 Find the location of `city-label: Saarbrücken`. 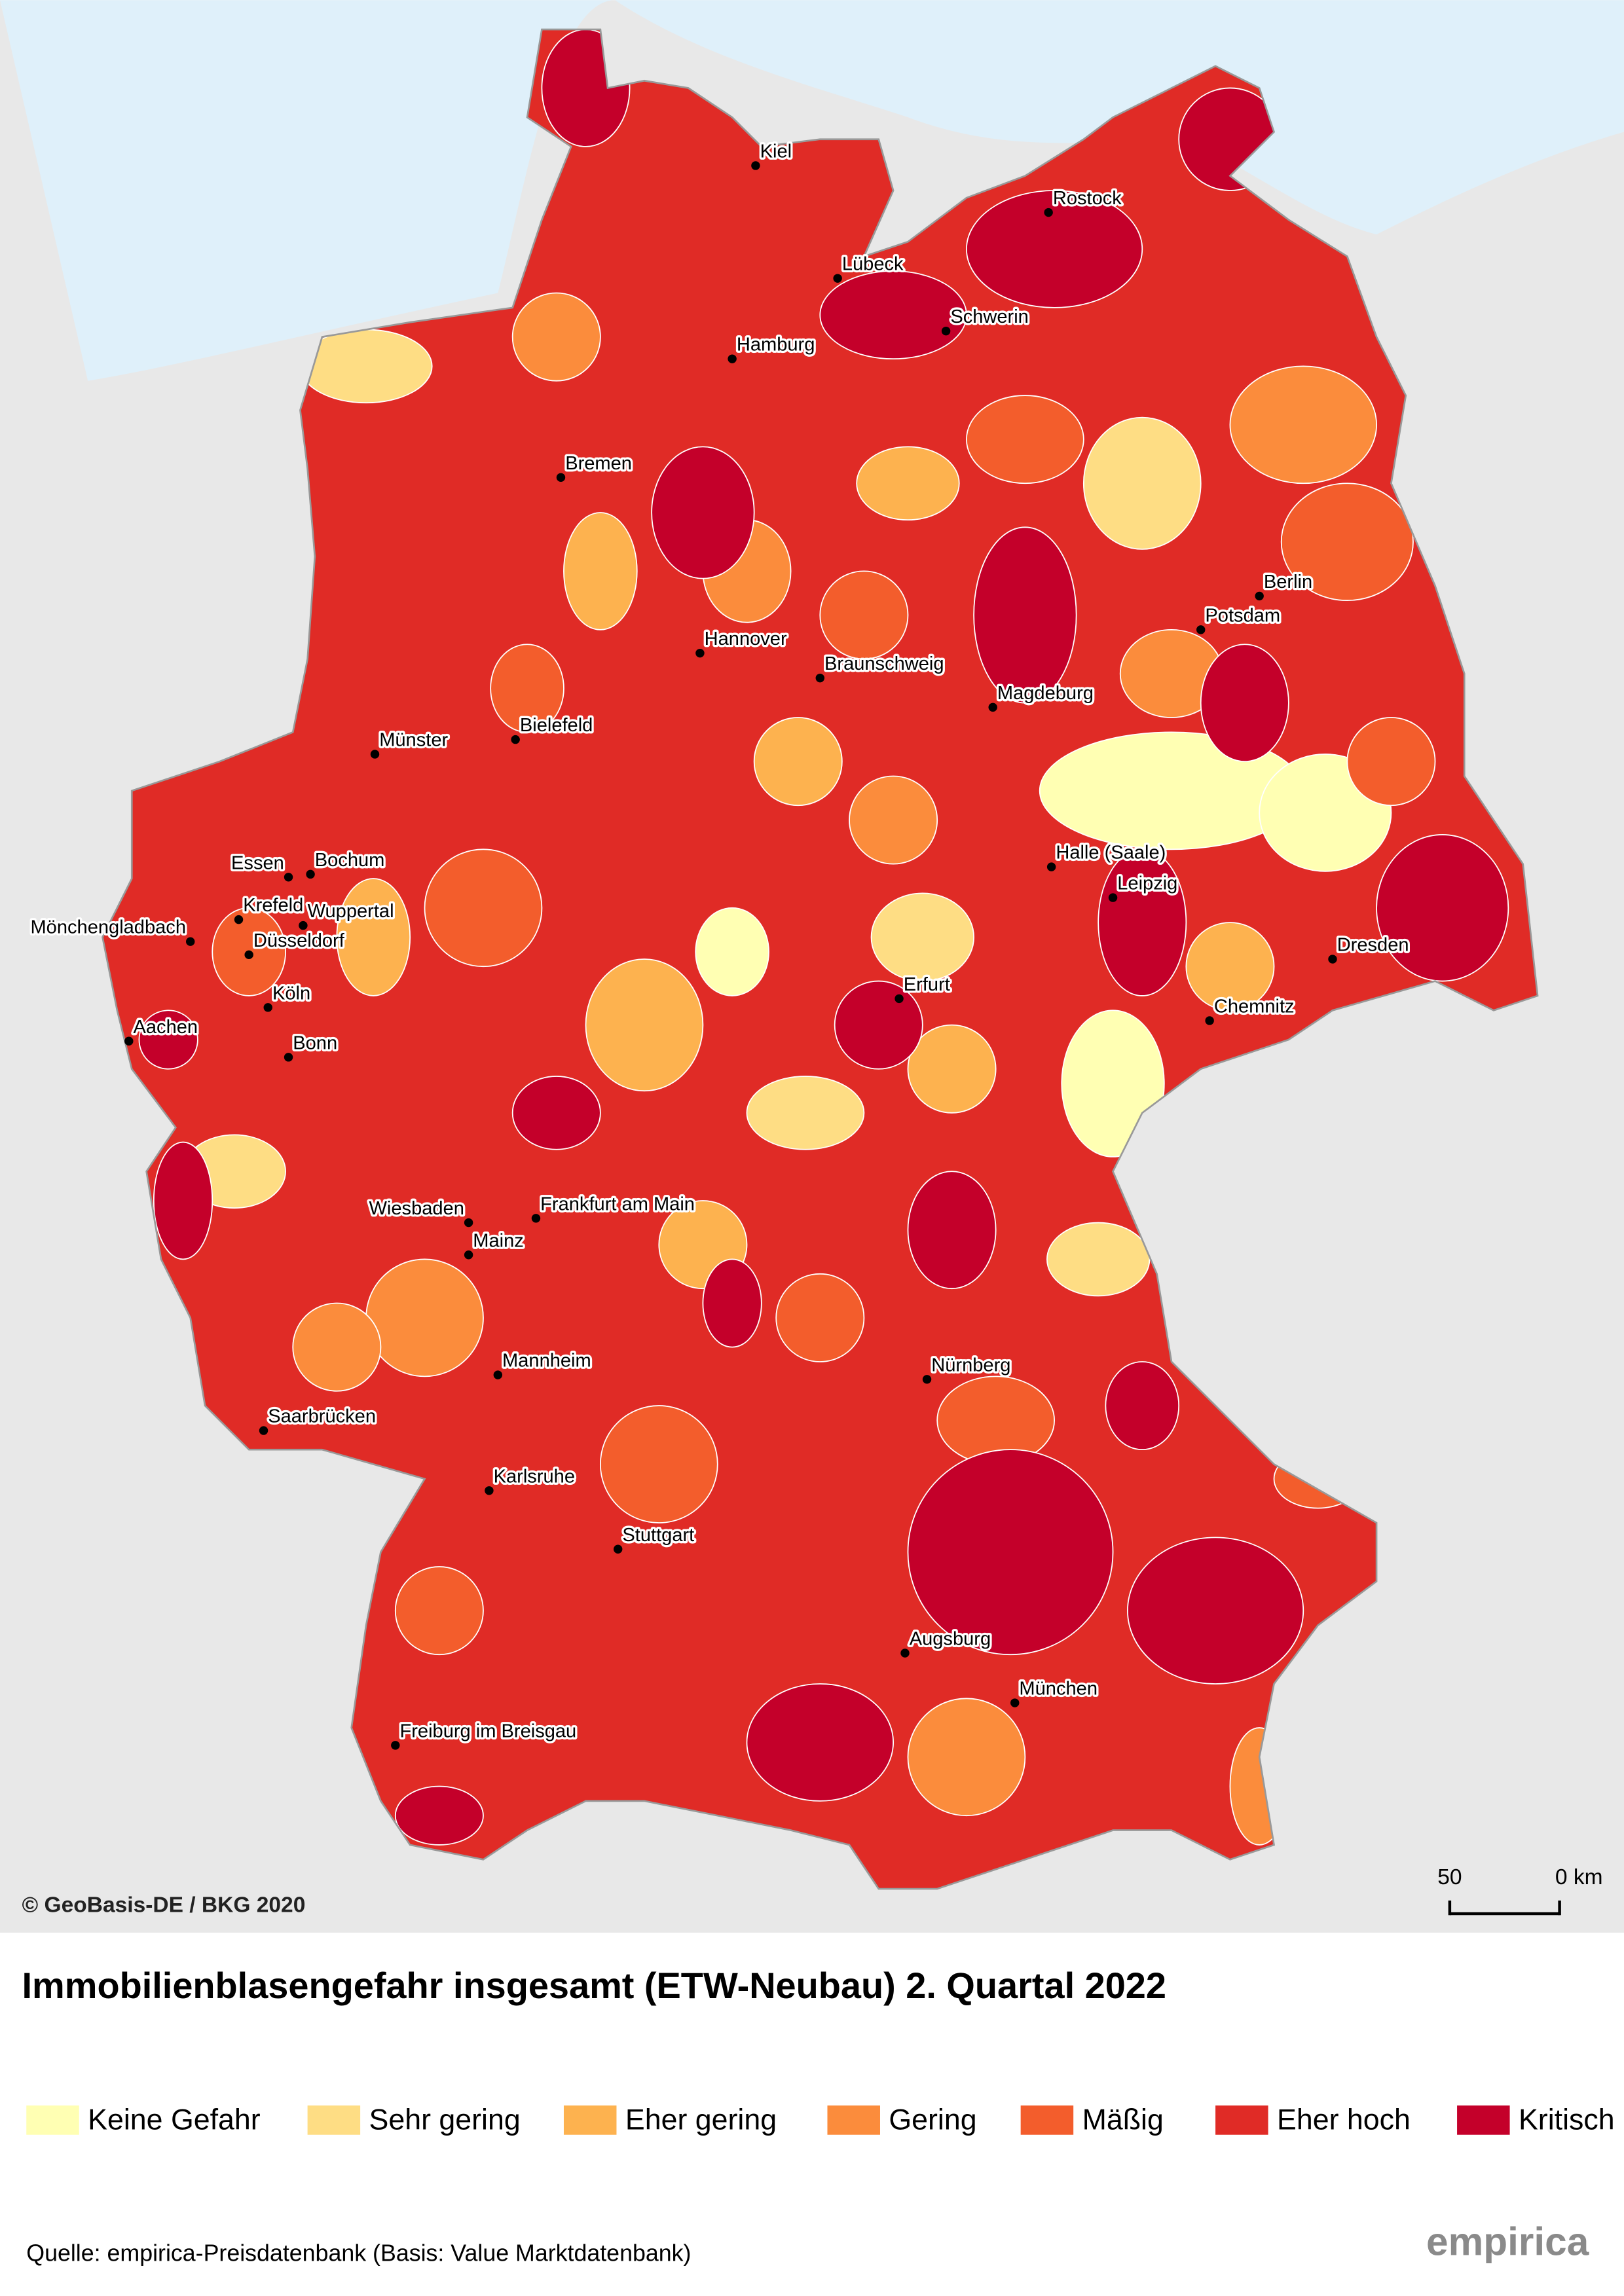

city-label: Saarbrücken is located at coordinates (322, 1416).